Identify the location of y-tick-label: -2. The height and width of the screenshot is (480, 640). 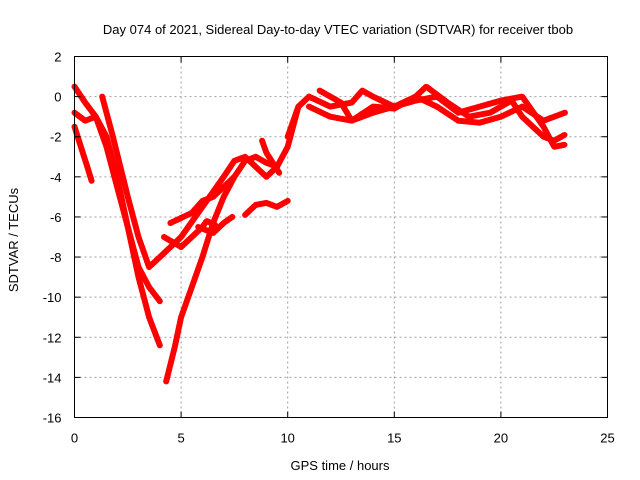
(56, 137).